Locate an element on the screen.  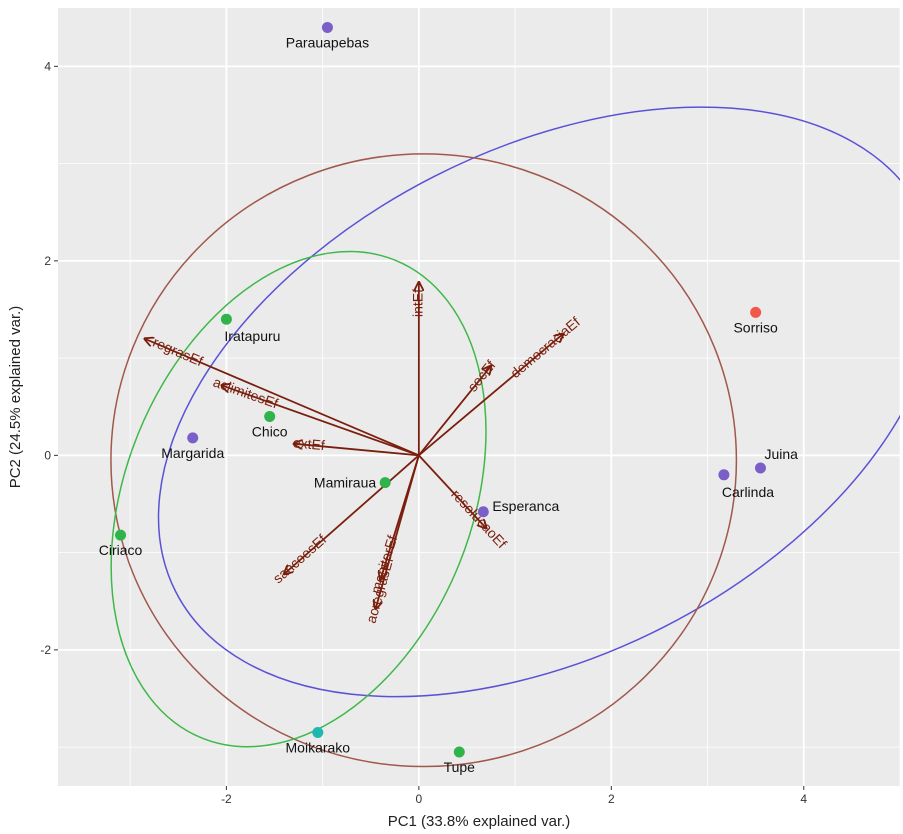
loading-arrow-aclimitesEf is located at coordinates (321, 421).